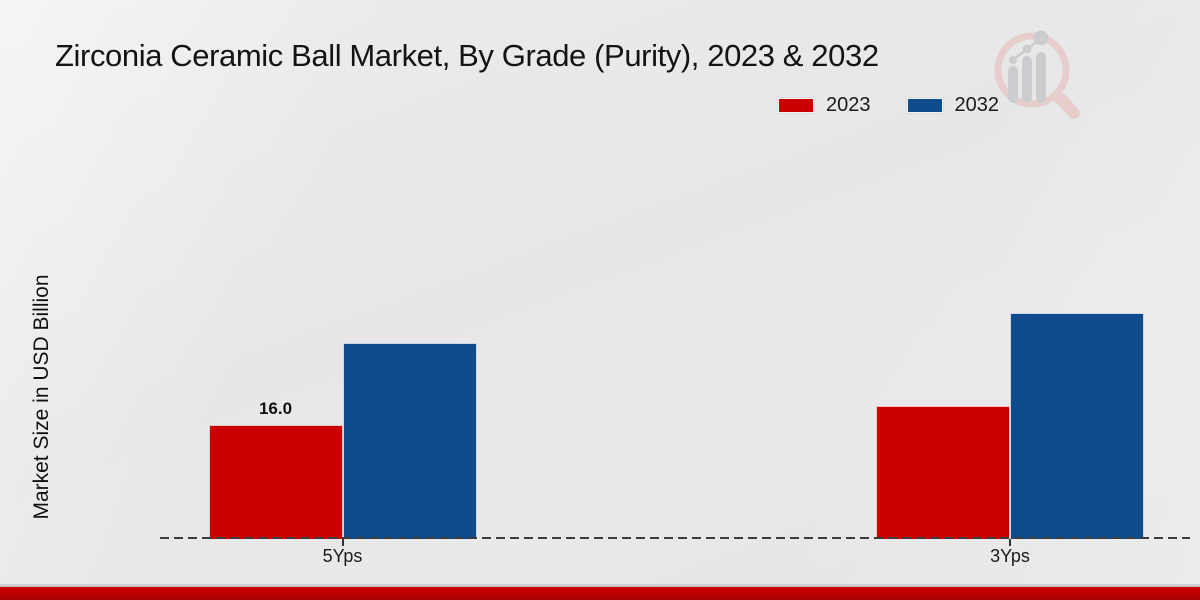 This screenshot has width=1200, height=600. What do you see at coordinates (1077, 426) in the screenshot?
I see `bar-2032-3Yps` at bounding box center [1077, 426].